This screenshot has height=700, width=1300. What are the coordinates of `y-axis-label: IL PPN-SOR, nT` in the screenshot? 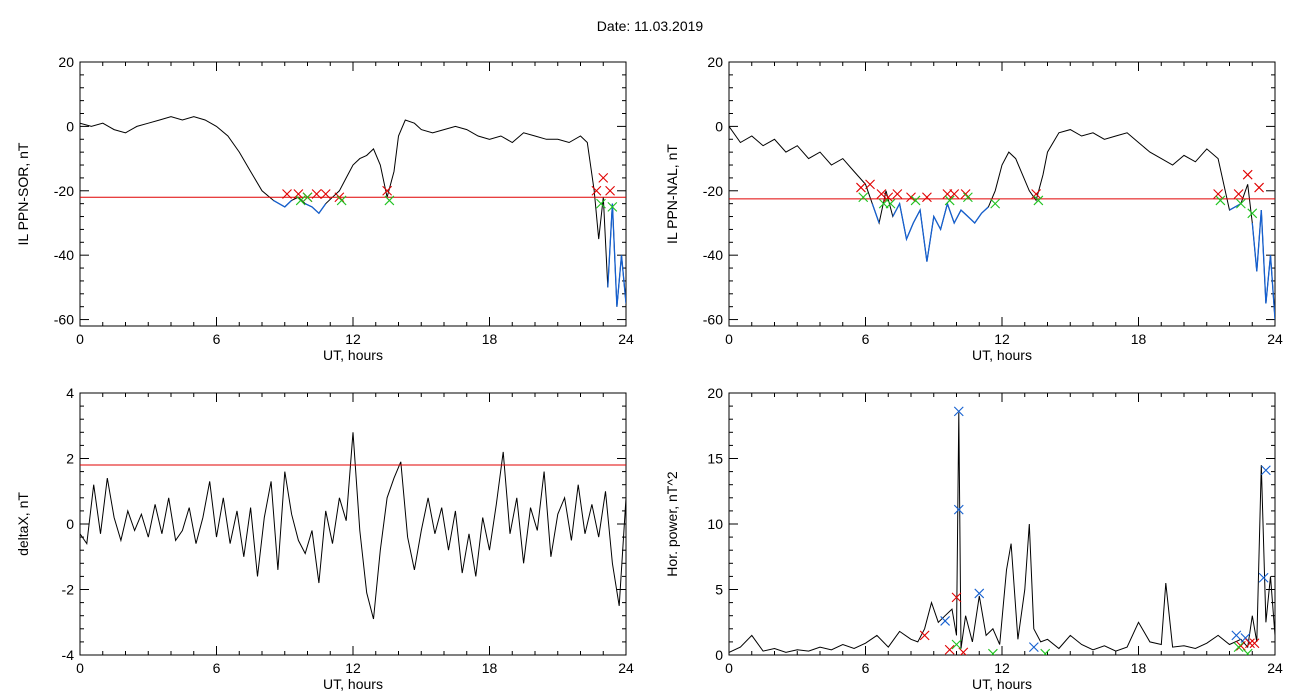 It's located at (23, 193).